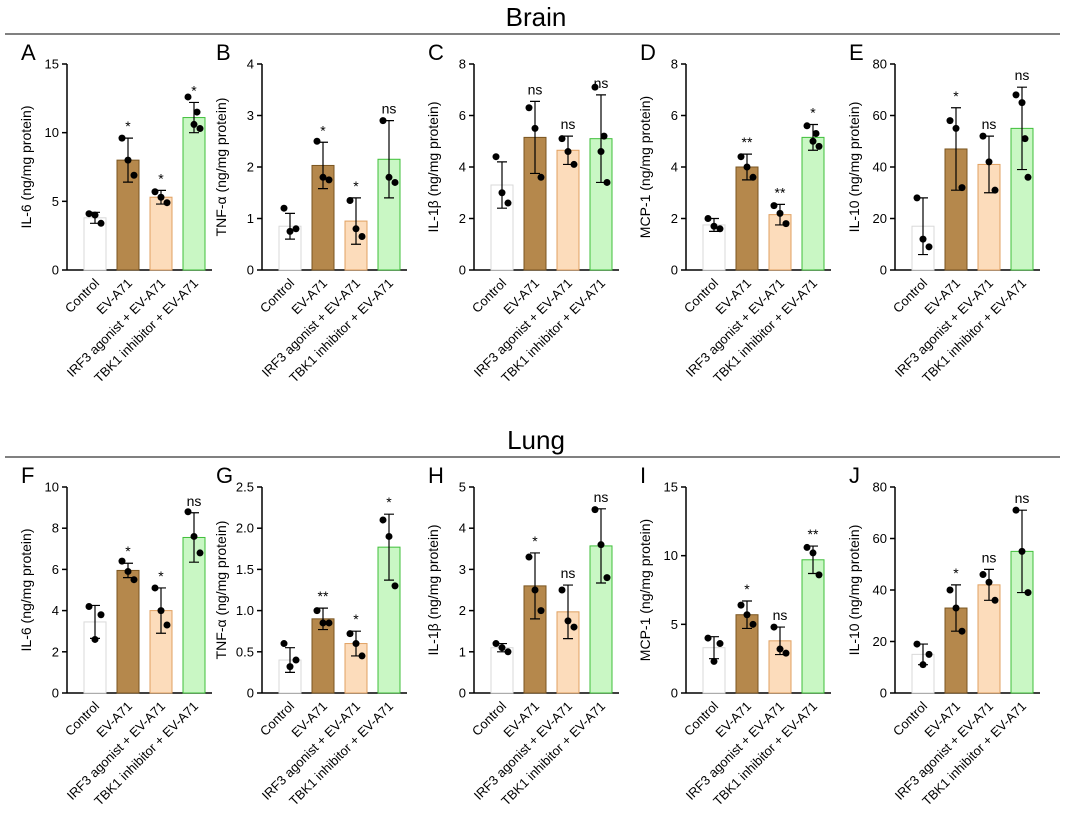 The height and width of the screenshot is (840, 1073). Describe the element at coordinates (245, 569) in the screenshot. I see `y-tick-label: 1.5` at that location.